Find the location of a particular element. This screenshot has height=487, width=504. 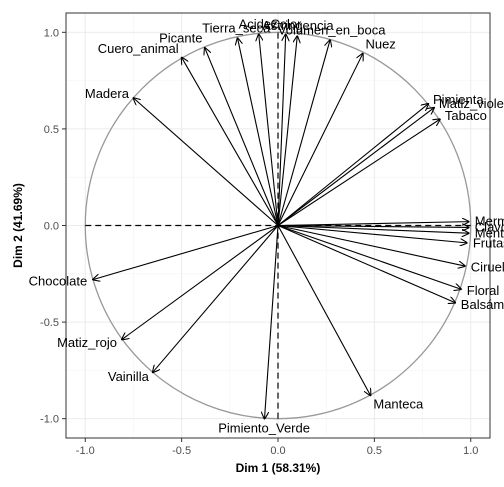

label-volumen-en-boca: Volumen_en_boca is located at coordinates (332, 29).